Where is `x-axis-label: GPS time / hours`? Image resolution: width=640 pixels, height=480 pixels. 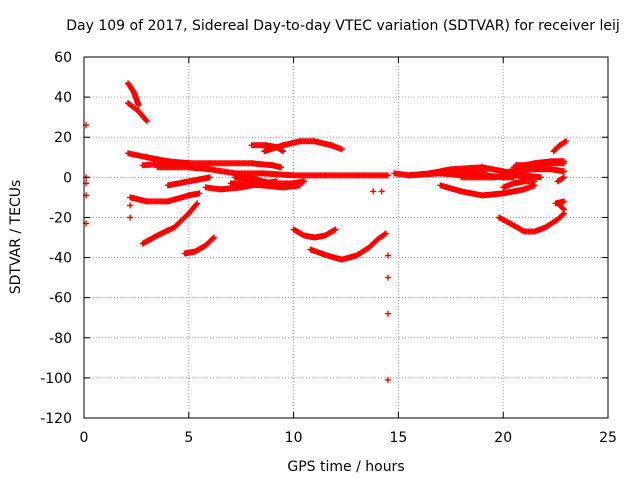 x-axis-label: GPS time / hours is located at coordinates (345, 467).